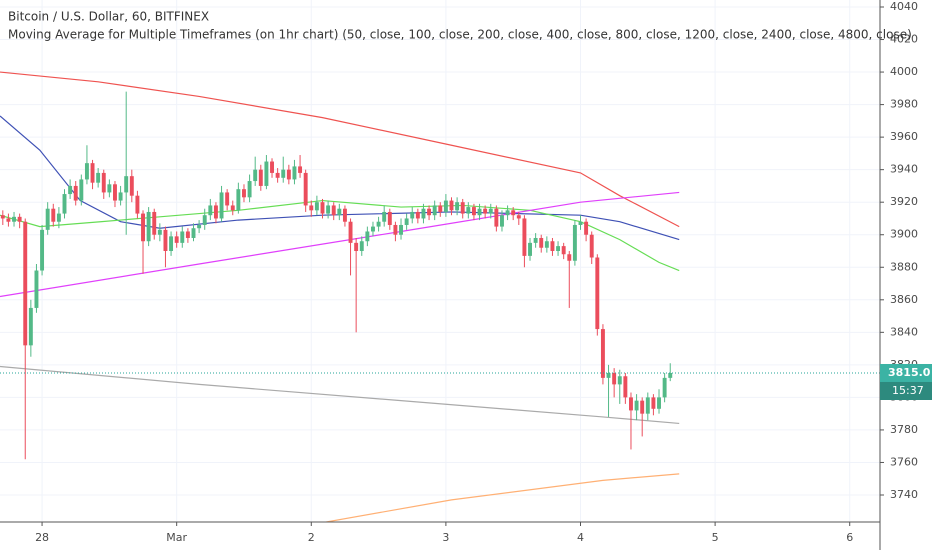  Describe the element at coordinates (904, 429) in the screenshot. I see `y-tick-label: 3780` at that location.